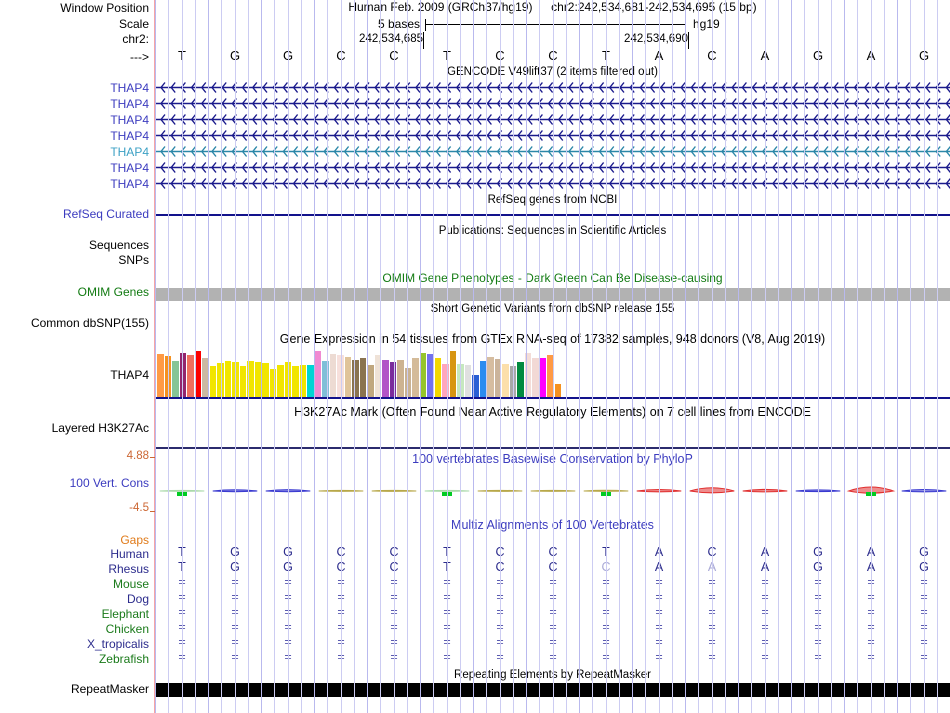  What do you see at coordinates (128, 569) in the screenshot?
I see `label-species-rhesus: Rhesus` at bounding box center [128, 569].